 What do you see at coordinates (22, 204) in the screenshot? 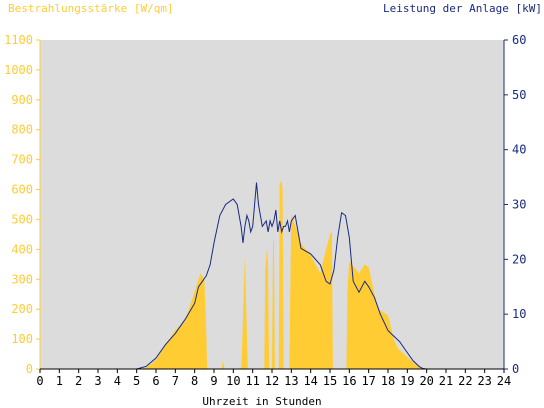
I see `left-axis-ticks: 0 100 200 300 400 500 600 700 800 900 1000 1100` at bounding box center [22, 204].